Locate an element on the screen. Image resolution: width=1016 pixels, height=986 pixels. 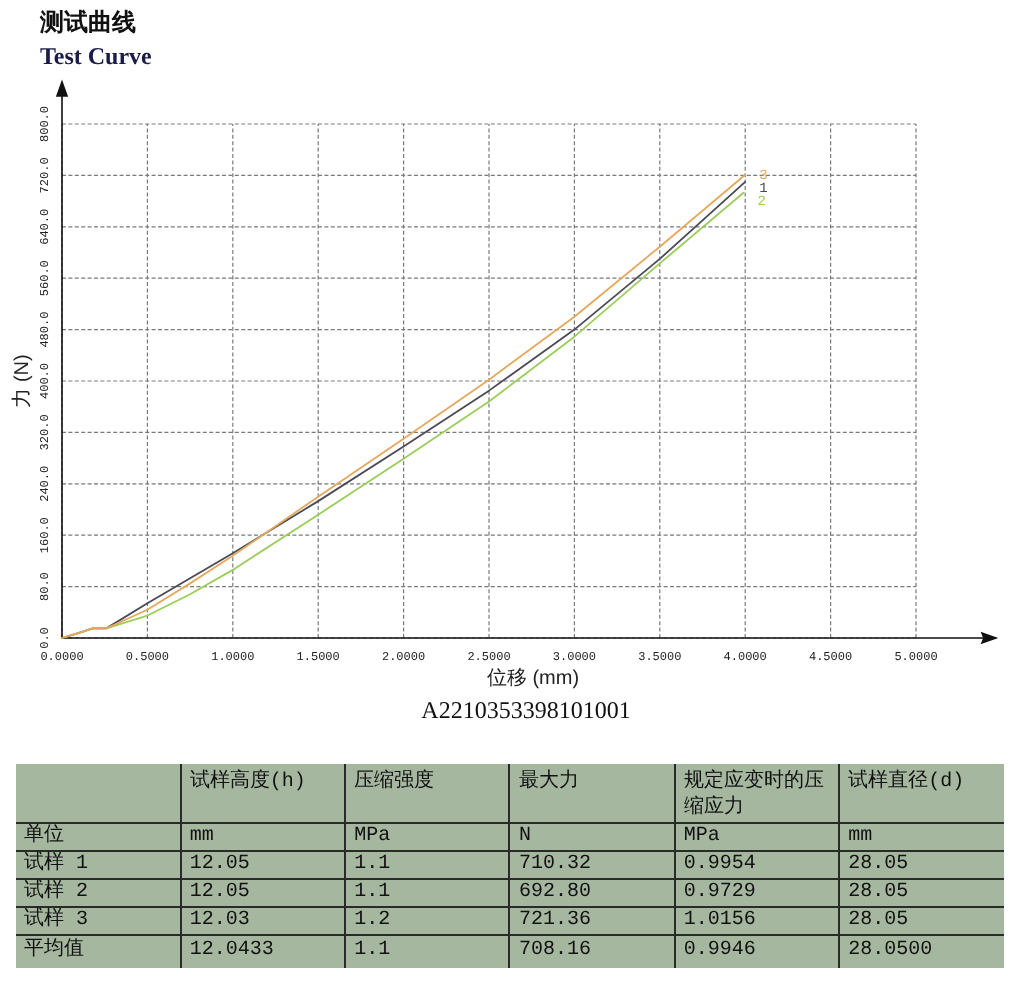
category-label: 平均值 is located at coordinates (54, 951).